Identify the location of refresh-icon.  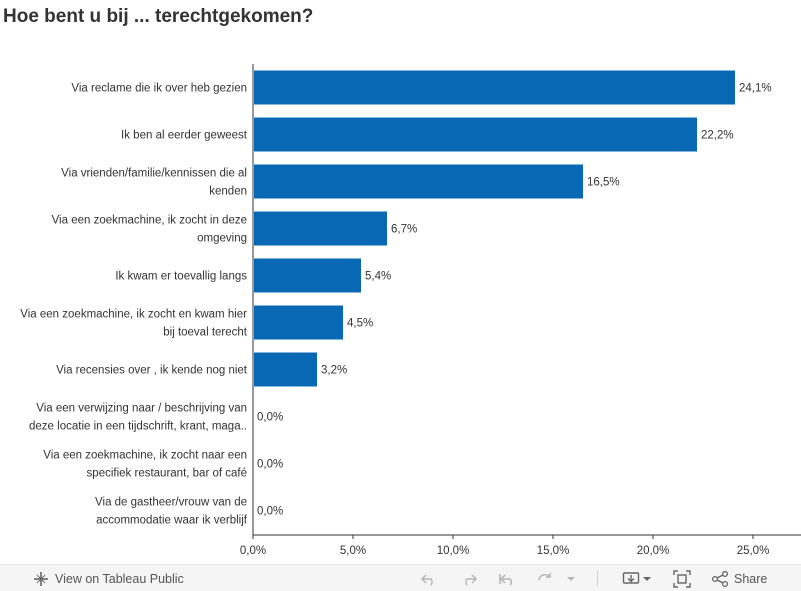
(545, 579).